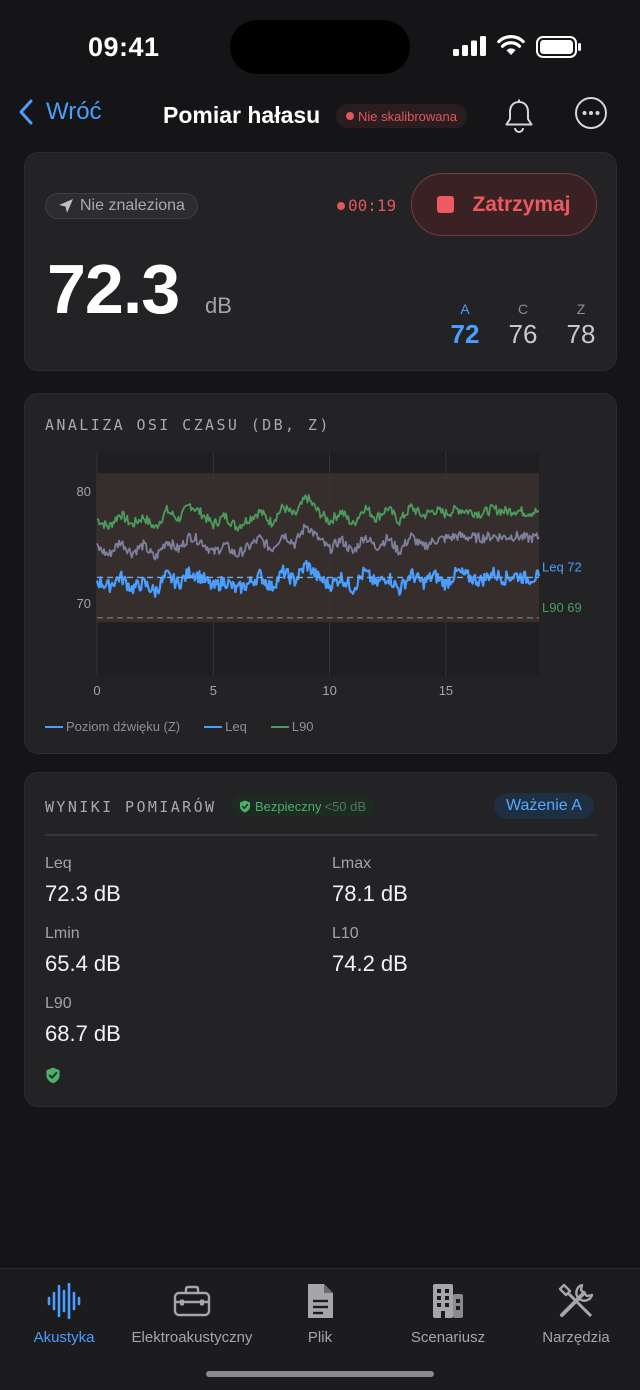  Describe the element at coordinates (321, 835) in the screenshot. I see `divider` at that location.